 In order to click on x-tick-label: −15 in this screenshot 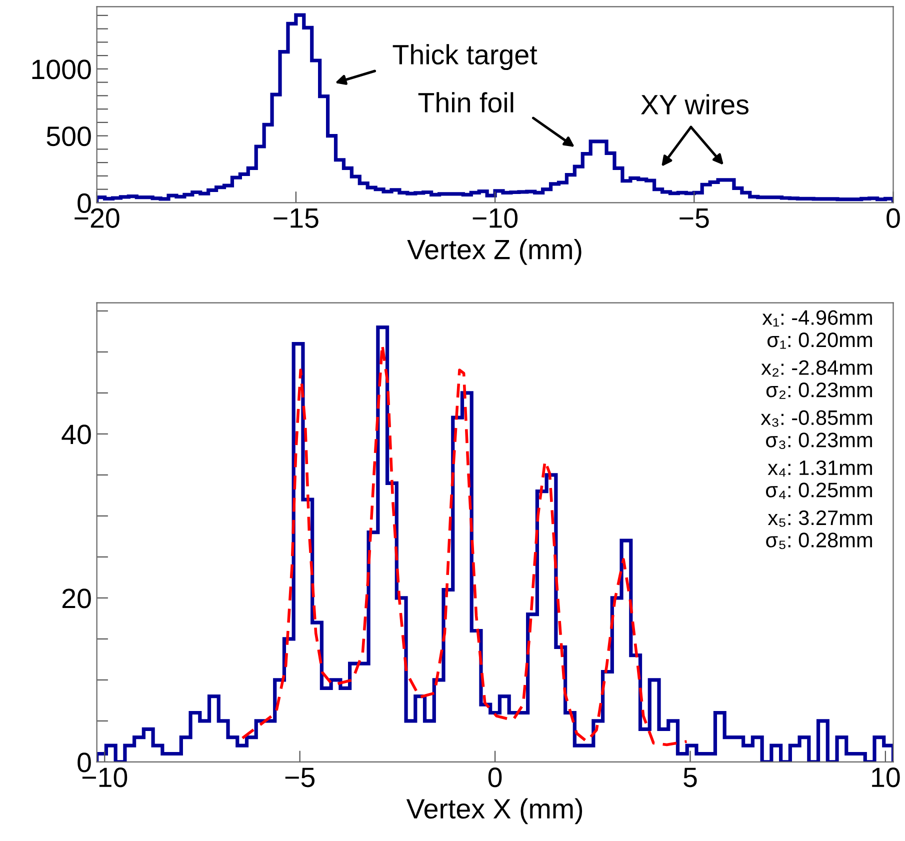, I will do `click(296, 218)`.